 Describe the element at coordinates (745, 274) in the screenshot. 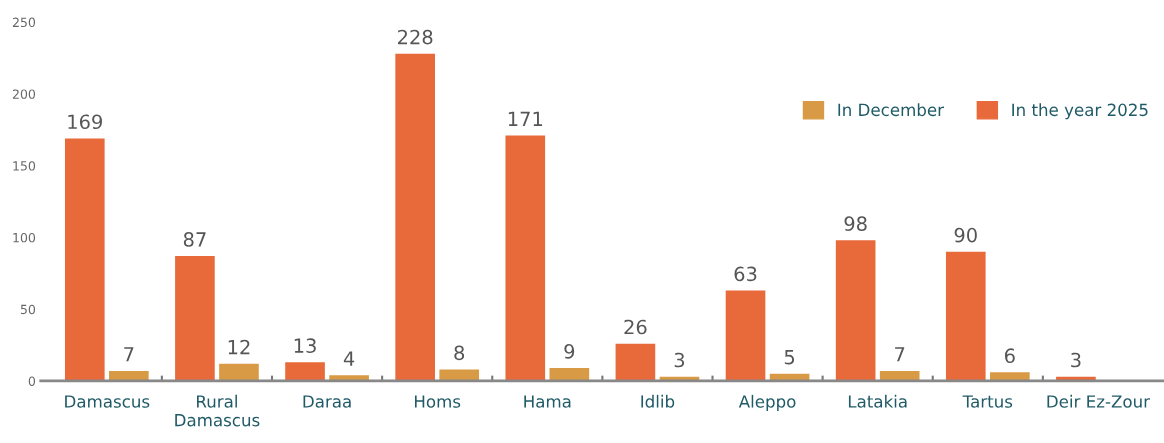

I see `data-label: 63` at that location.